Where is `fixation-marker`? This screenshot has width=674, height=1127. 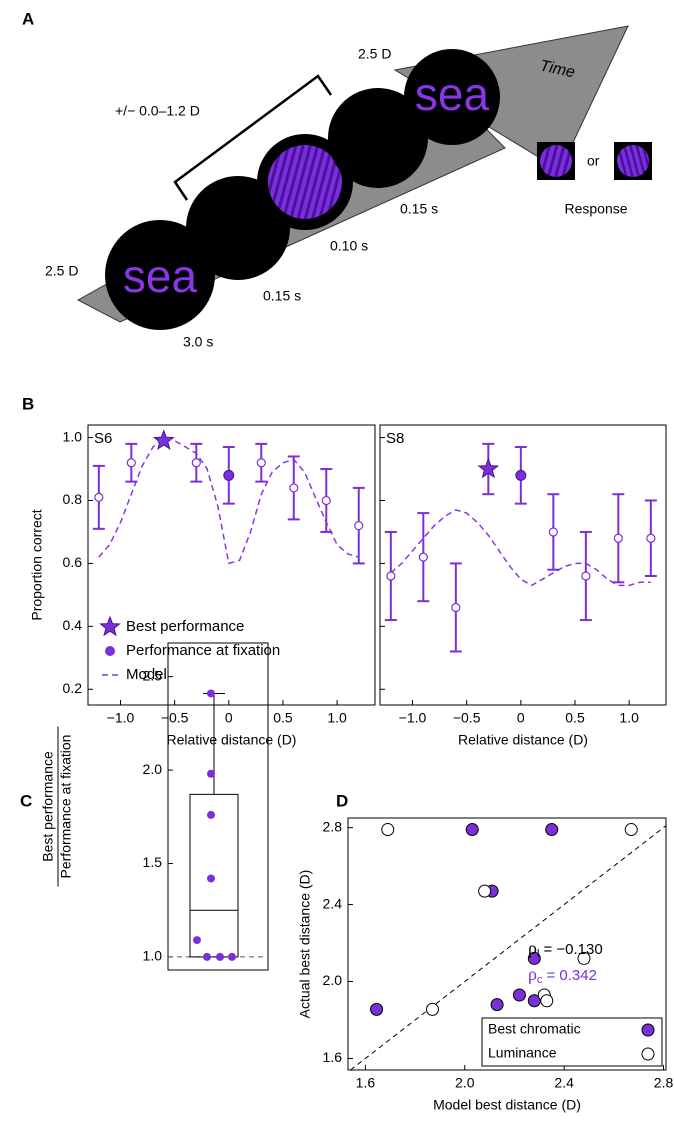
fixation-marker is located at coordinates (229, 475).